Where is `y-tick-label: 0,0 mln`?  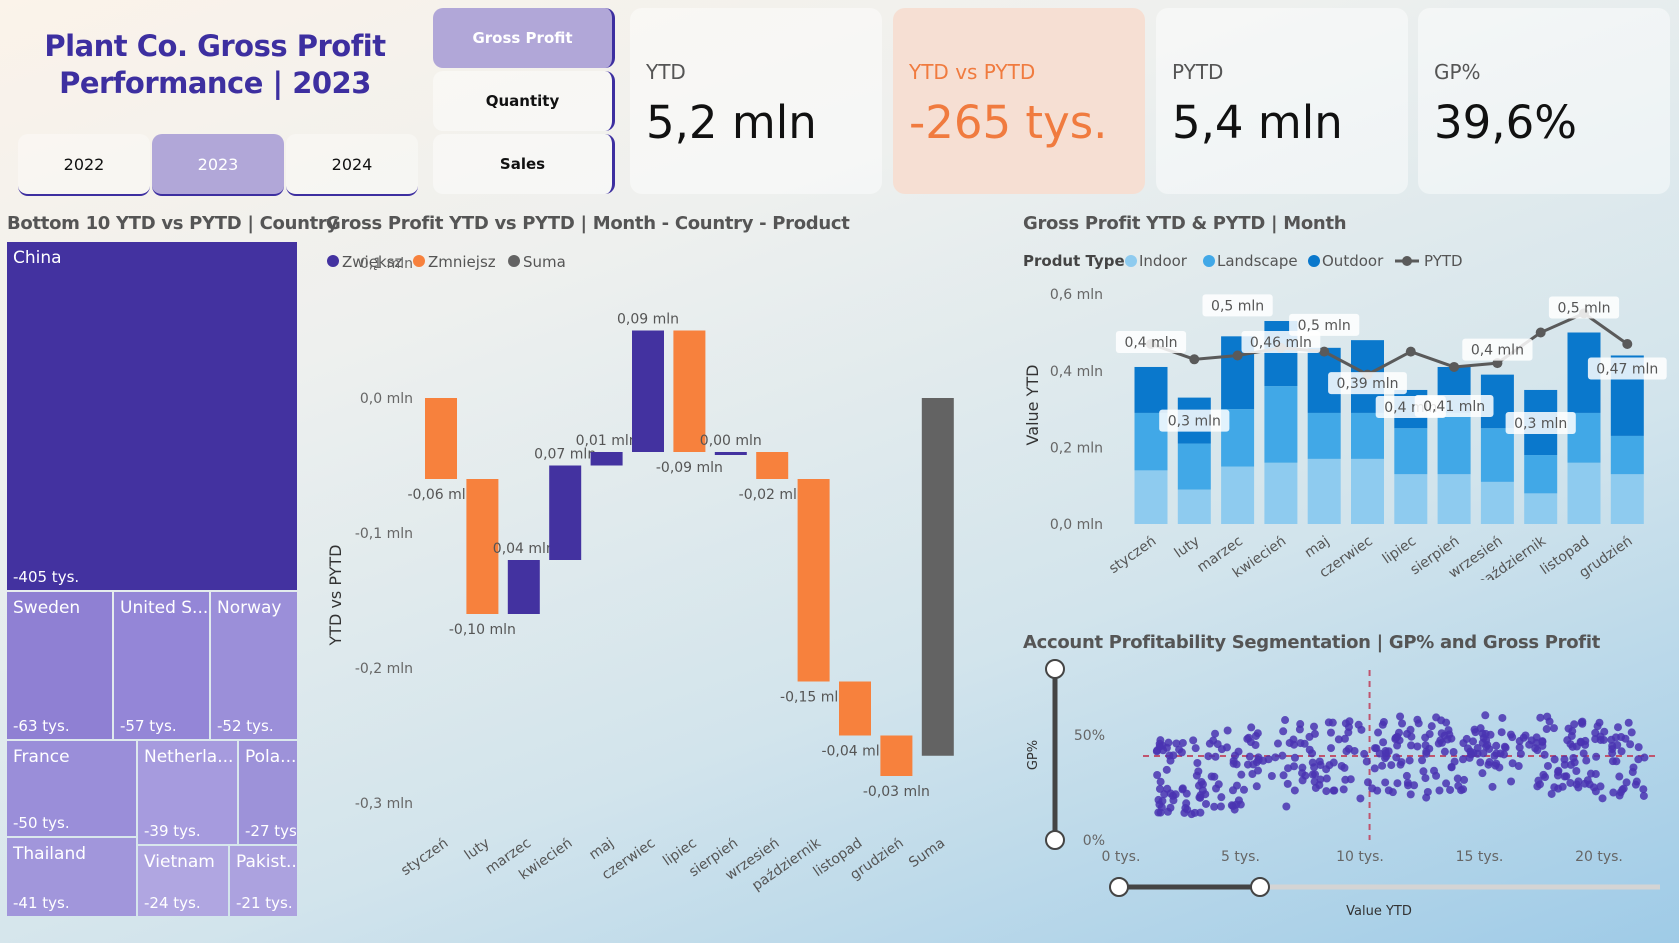
y-tick-label: 0,0 mln is located at coordinates (1076, 525).